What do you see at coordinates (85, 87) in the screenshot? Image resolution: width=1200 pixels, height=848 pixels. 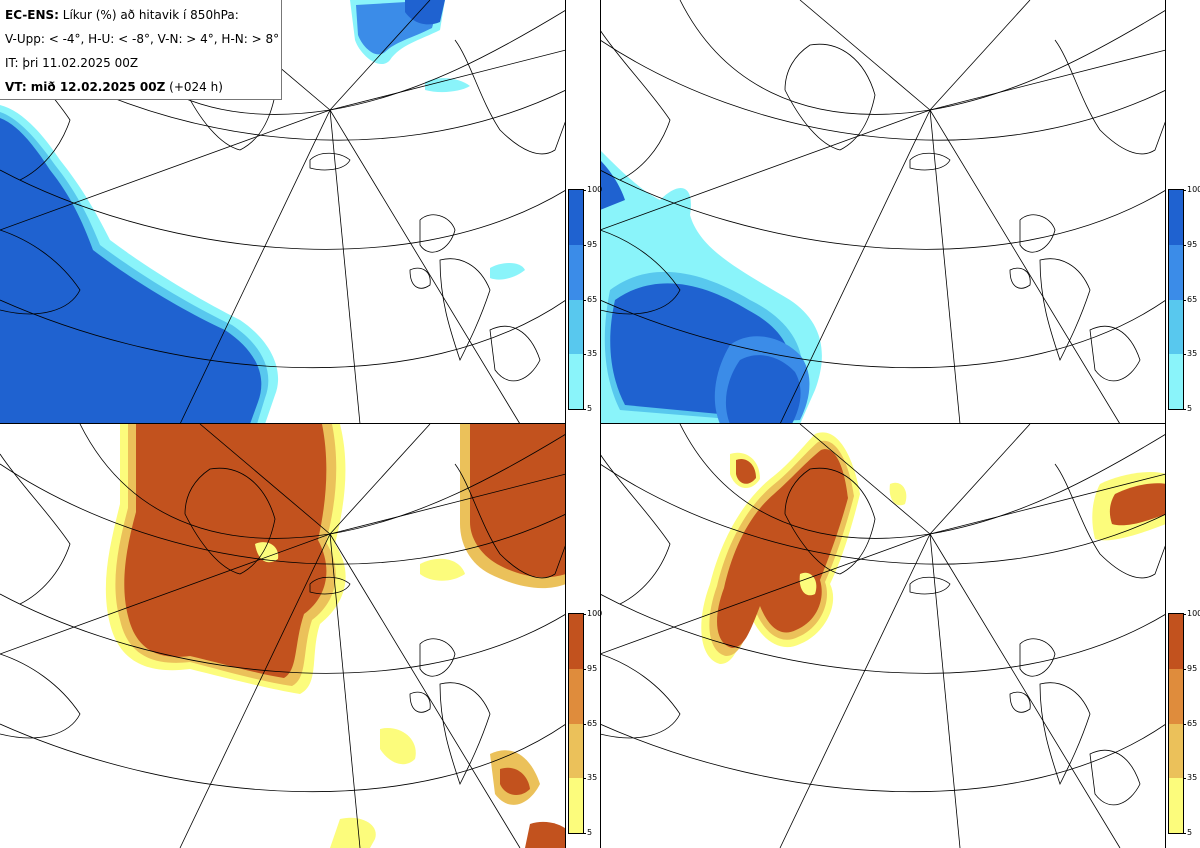 I see `valid-label: VT: mið 12.02.2025 00Z` at bounding box center [85, 87].